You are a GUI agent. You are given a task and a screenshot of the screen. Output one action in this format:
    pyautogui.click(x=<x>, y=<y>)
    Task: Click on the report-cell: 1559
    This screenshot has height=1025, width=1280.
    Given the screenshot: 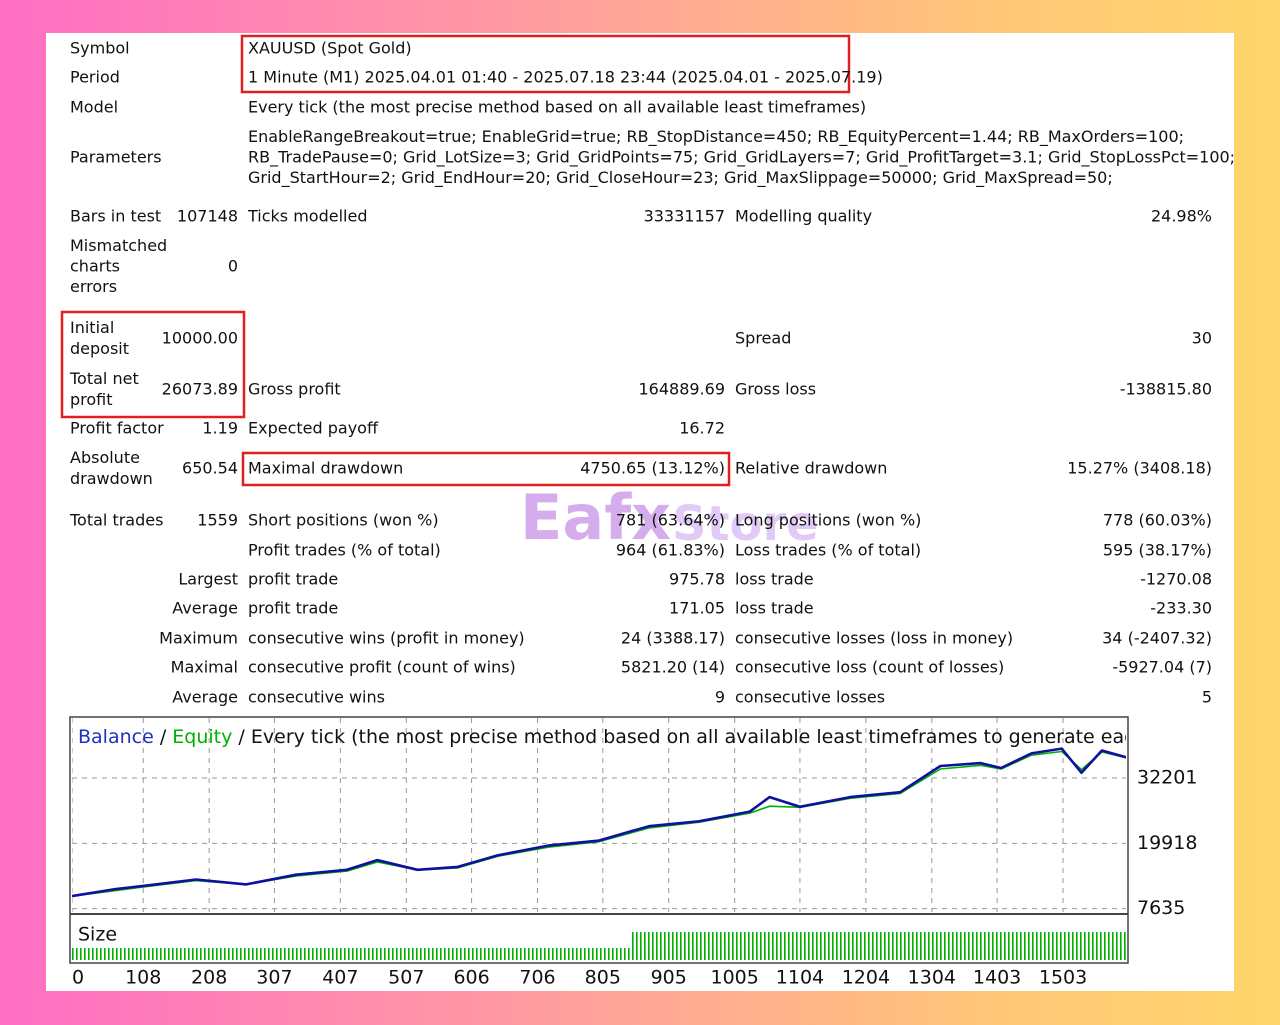 What is the action you would take?
    pyautogui.click(x=217, y=520)
    